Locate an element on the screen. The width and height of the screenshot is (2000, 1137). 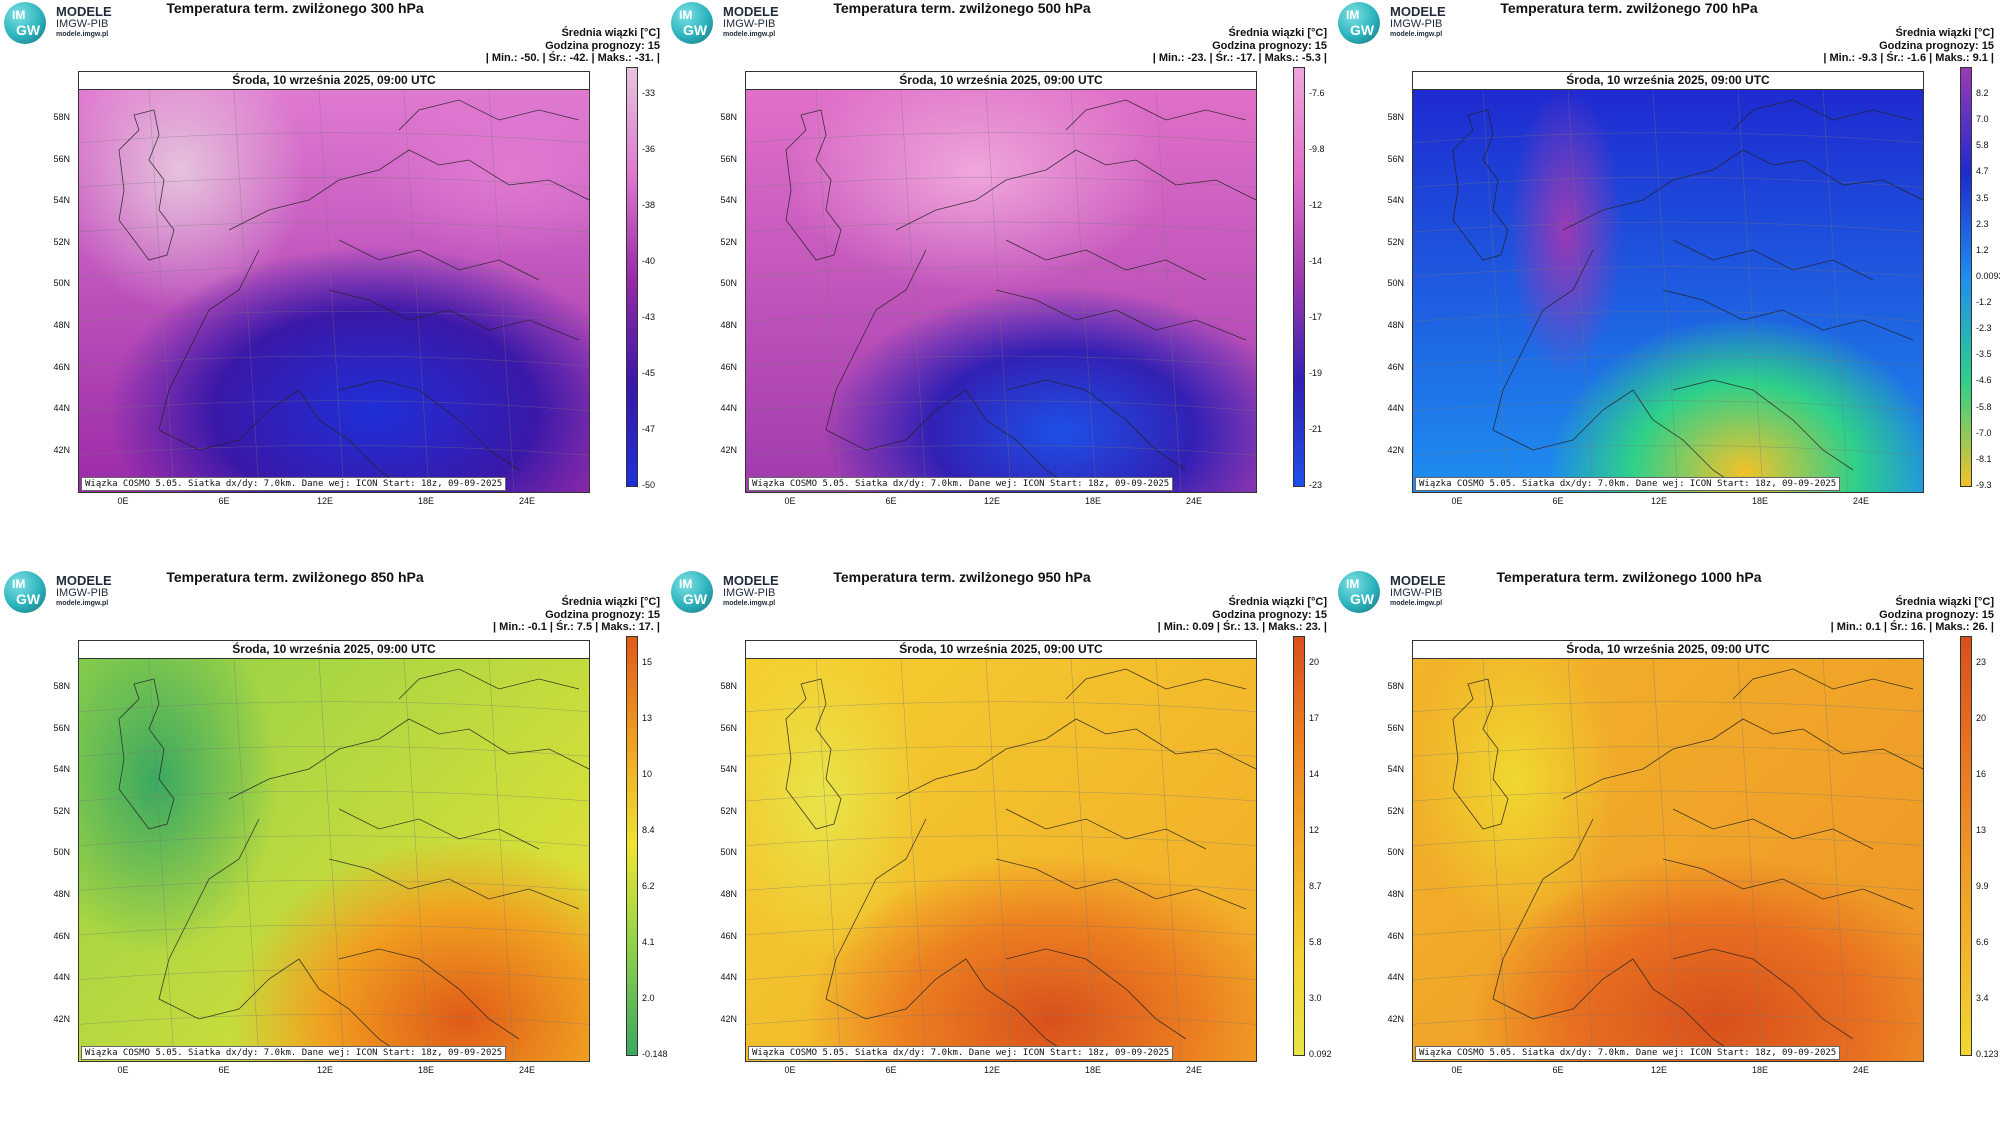
colorbar-tick-label: 20 is located at coordinates (1314, 662).